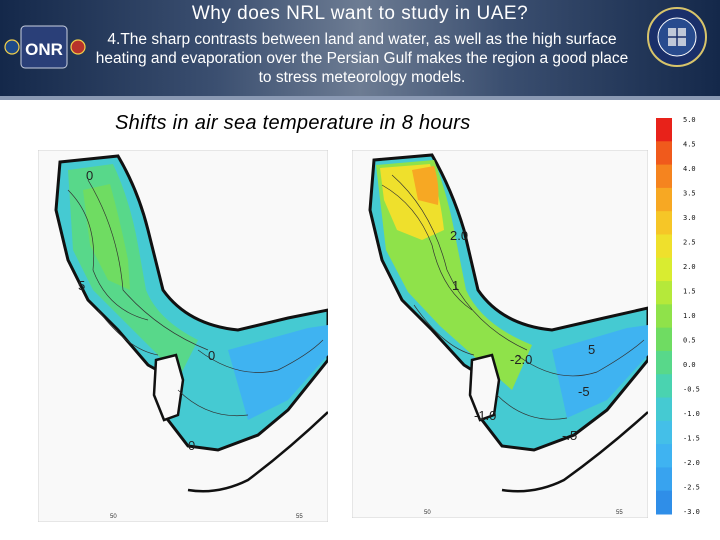 The image size is (720, 540). I want to click on figure-caption: Shifts in air sea temperature in 8 hours, so click(293, 123).